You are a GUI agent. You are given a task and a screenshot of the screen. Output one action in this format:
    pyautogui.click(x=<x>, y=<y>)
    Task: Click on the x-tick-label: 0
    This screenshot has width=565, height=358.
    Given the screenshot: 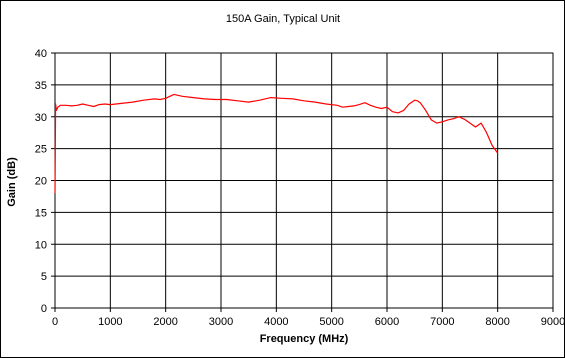 What is the action you would take?
    pyautogui.click(x=55, y=322)
    